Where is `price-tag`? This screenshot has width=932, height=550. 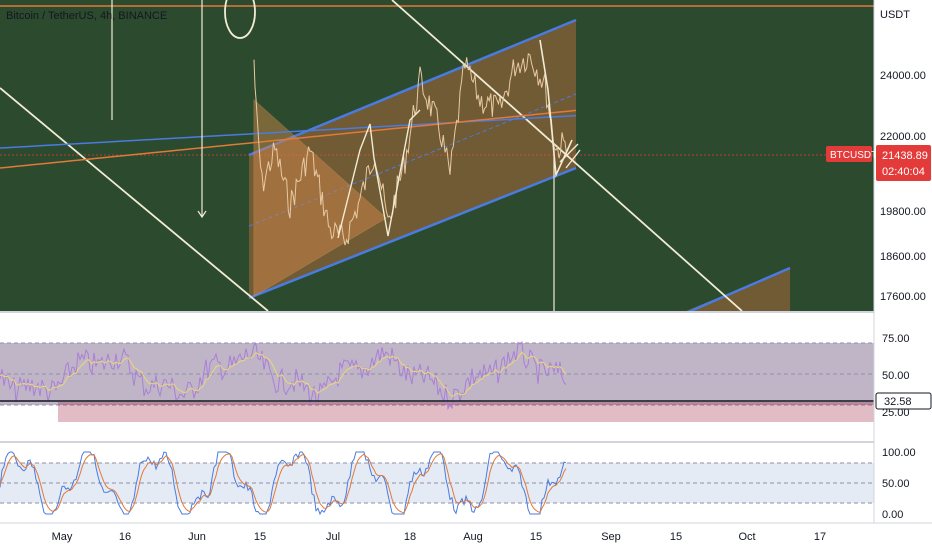
price-tag is located at coordinates (903, 163).